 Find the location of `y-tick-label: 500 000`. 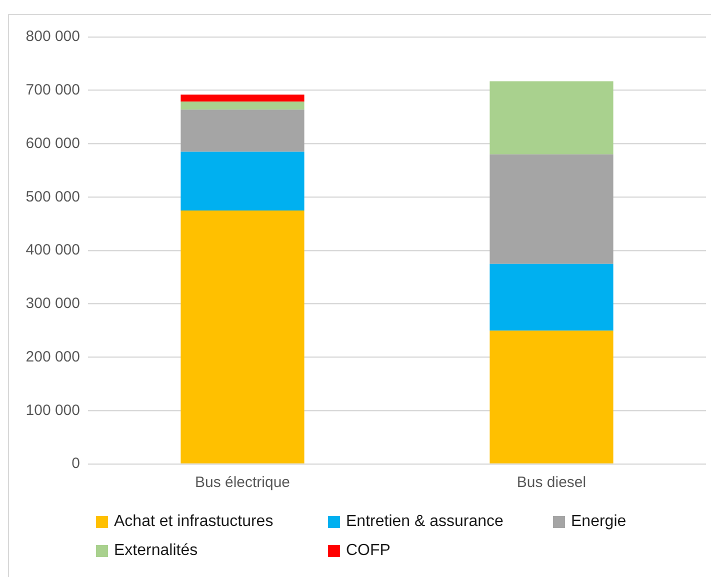

y-tick-label: 500 000 is located at coordinates (53, 197).